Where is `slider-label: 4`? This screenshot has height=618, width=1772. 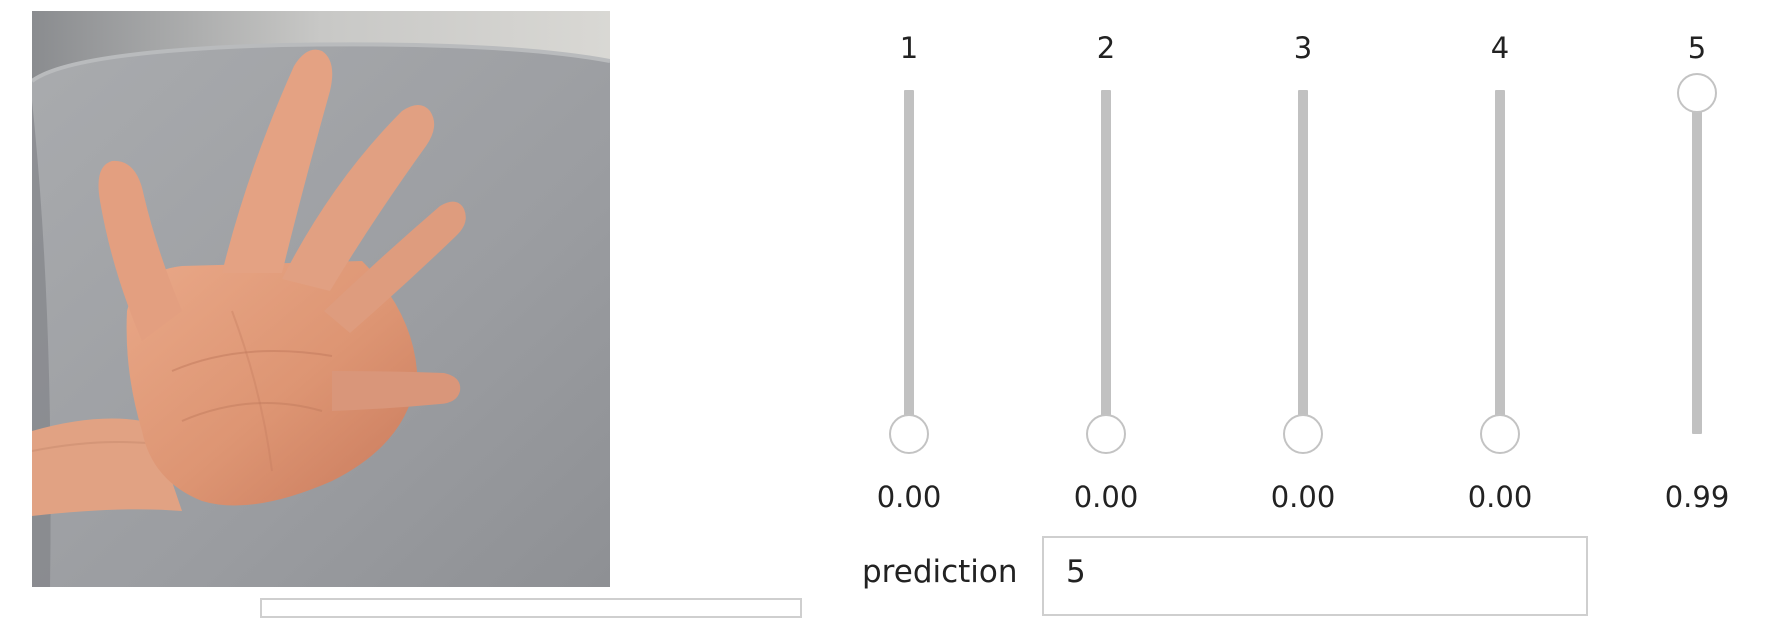
slider-label: 4 is located at coordinates (1500, 48).